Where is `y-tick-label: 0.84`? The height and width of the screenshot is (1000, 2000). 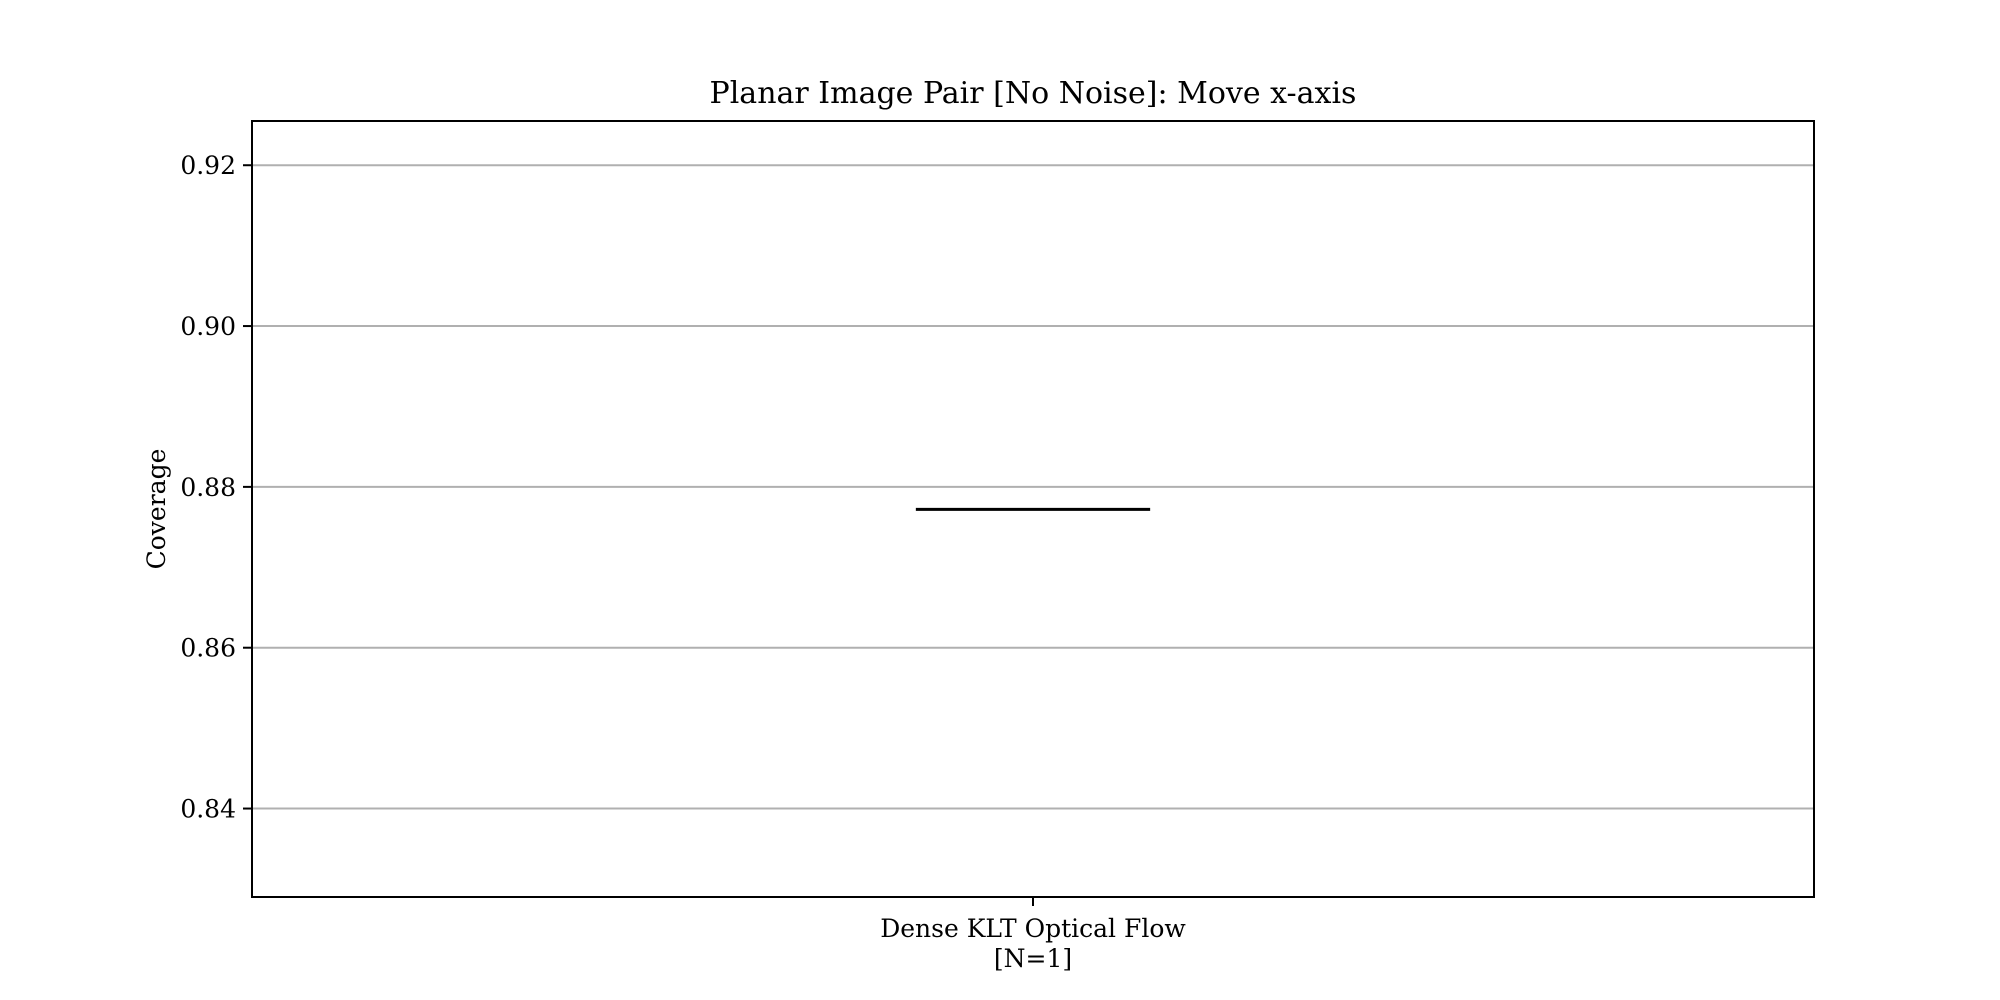 y-tick-label: 0.84 is located at coordinates (208, 809).